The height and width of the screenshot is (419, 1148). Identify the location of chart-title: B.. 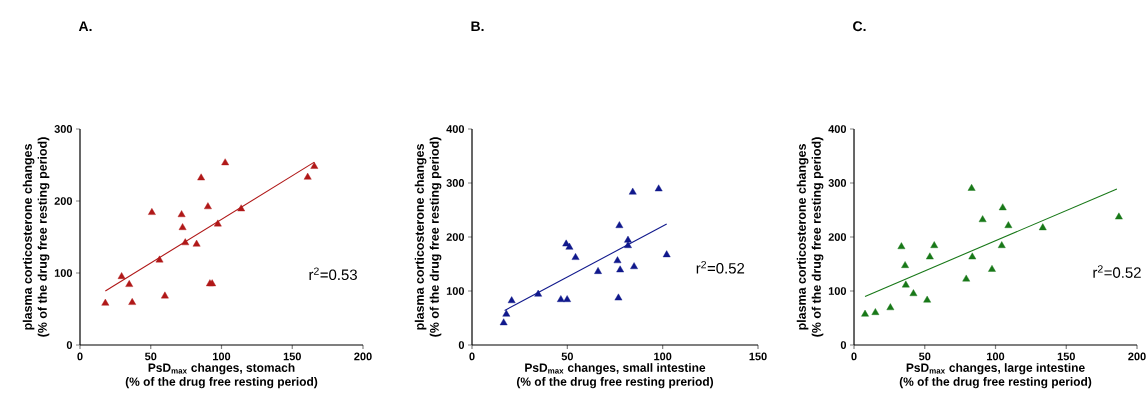
(477, 26).